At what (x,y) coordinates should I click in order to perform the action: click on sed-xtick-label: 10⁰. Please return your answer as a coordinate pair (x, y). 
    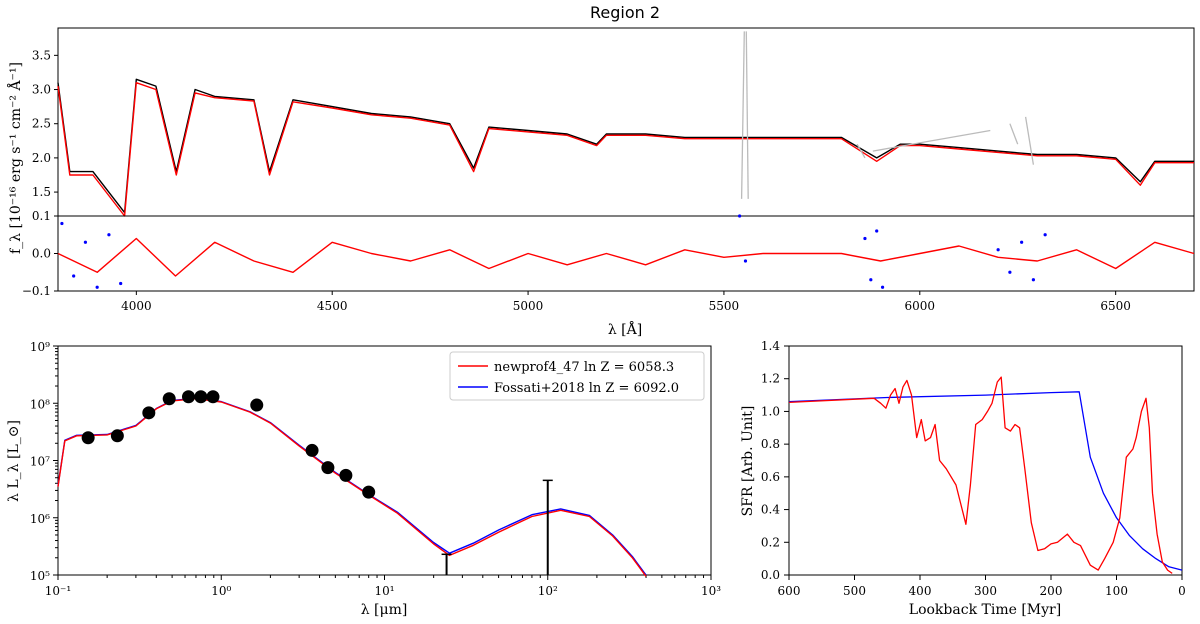
    Looking at the image, I should click on (221, 591).